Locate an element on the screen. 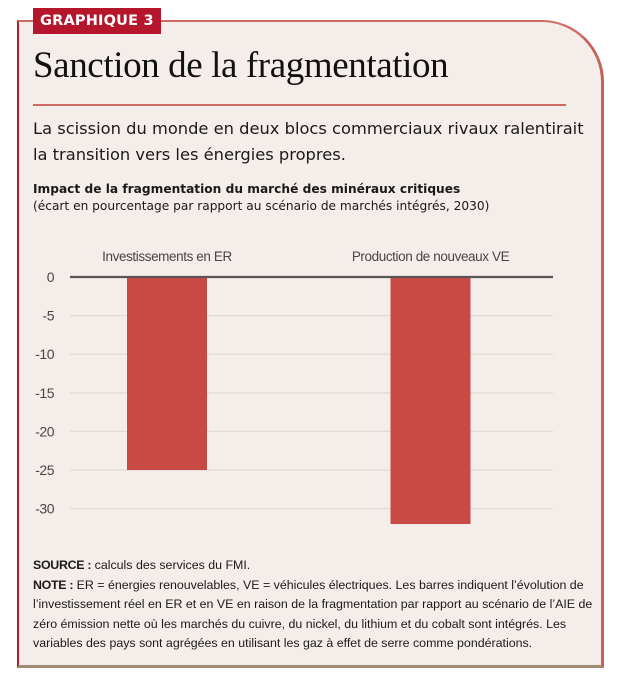  source-note: SOURCE : calculs des services du FMI. is located at coordinates (316, 566).